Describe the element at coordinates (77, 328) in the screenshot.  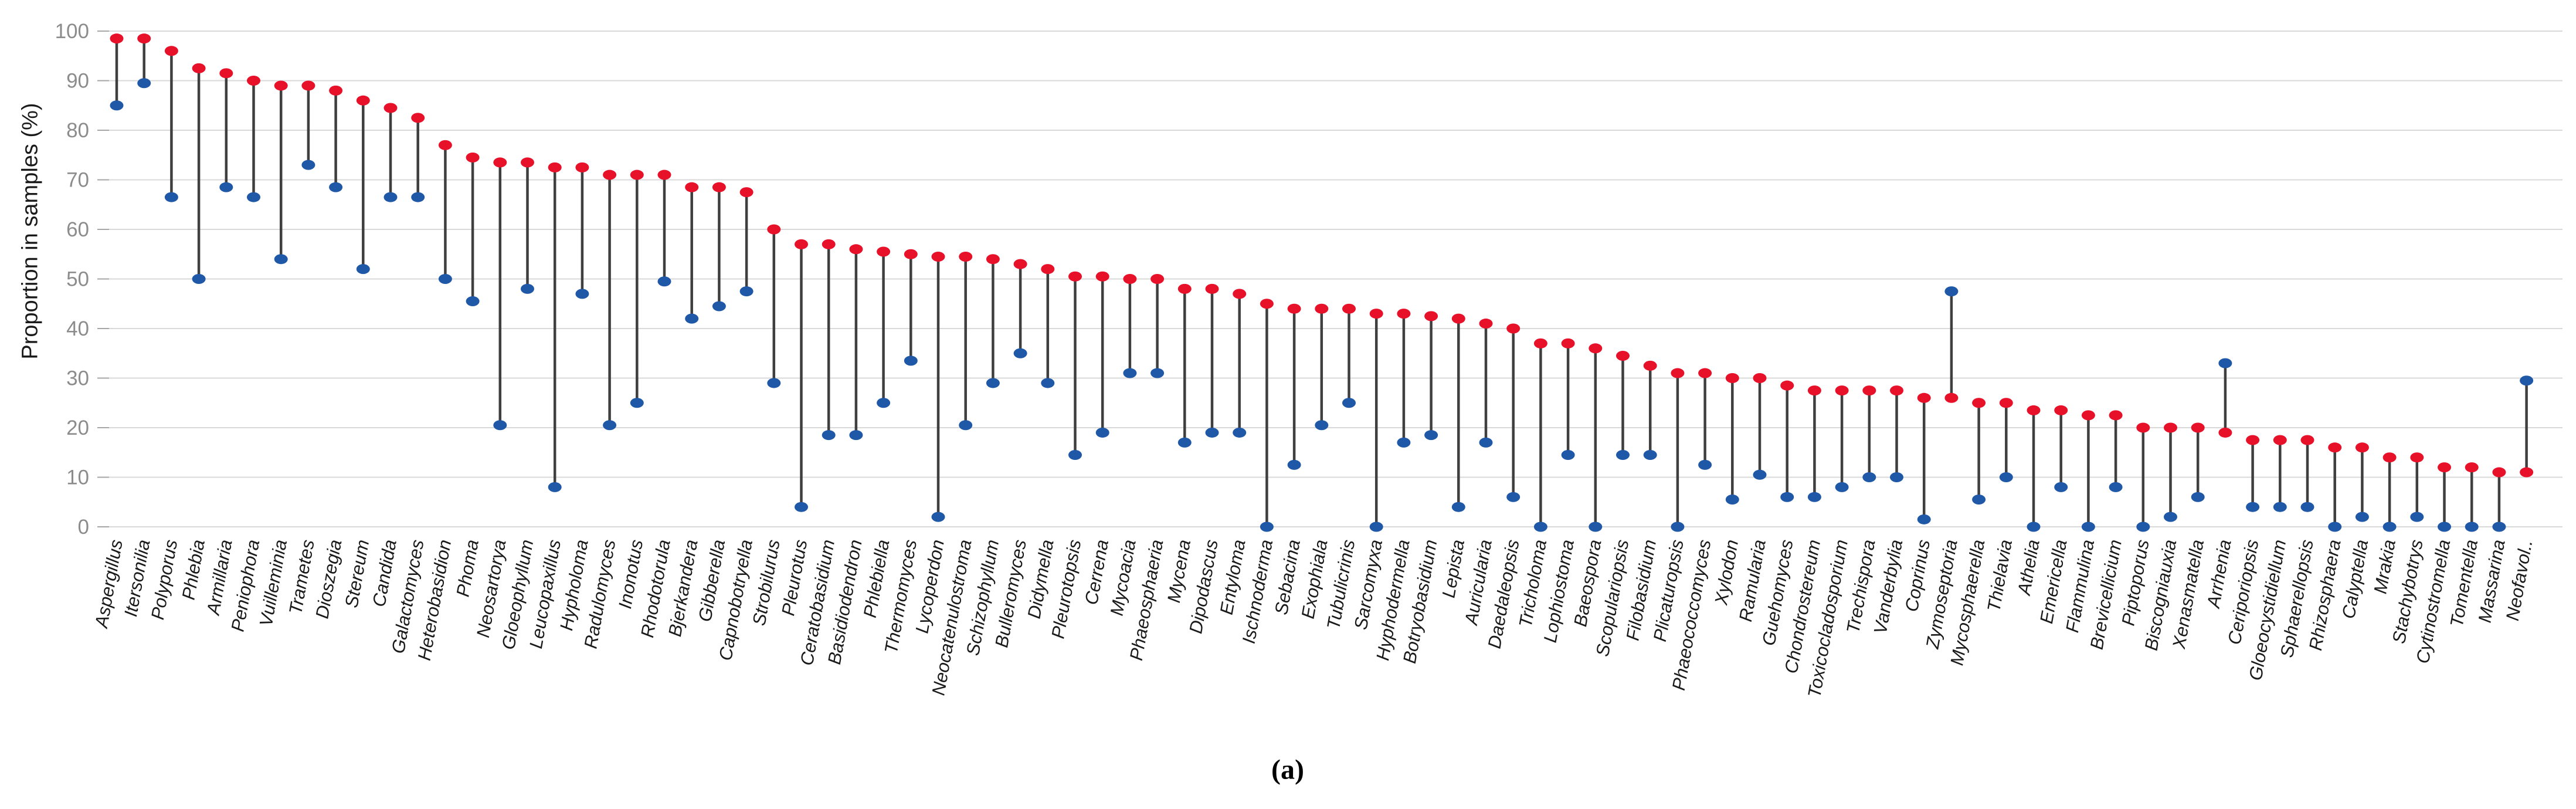
I see `y-tick-label: 40` at that location.